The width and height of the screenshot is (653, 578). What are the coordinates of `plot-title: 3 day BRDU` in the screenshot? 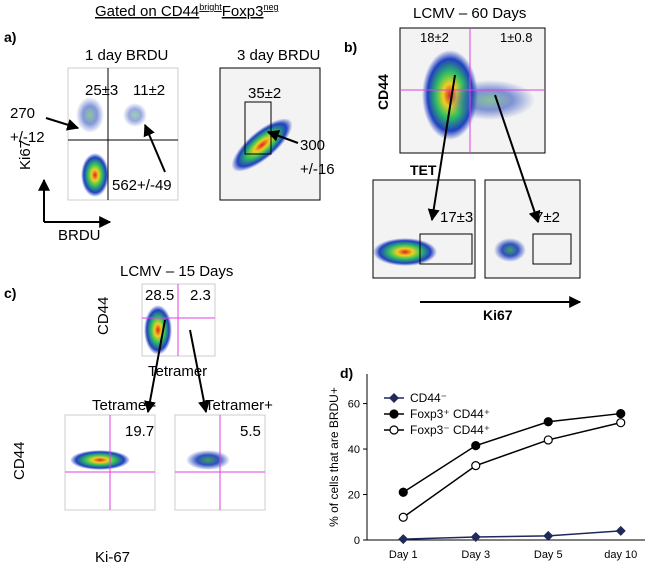 It's located at (278, 55).